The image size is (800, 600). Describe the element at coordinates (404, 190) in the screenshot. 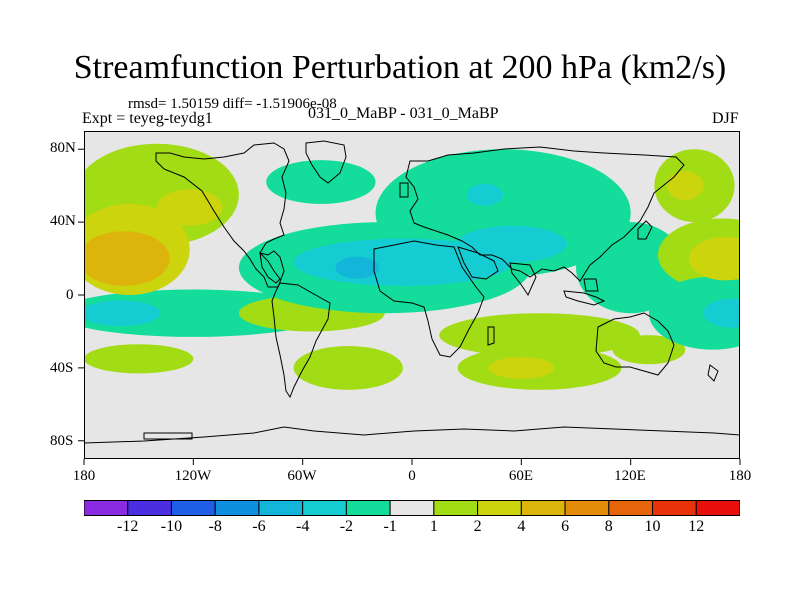

I see `coastline-british-isles` at that location.